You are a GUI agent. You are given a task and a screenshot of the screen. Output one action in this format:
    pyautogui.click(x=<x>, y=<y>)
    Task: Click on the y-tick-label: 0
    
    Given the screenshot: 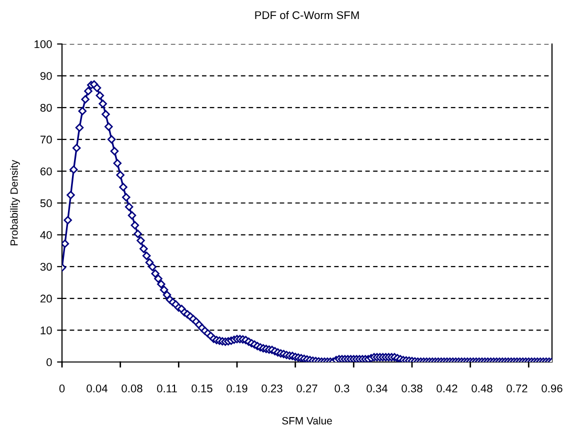 What is the action you would take?
    pyautogui.click(x=49, y=362)
    